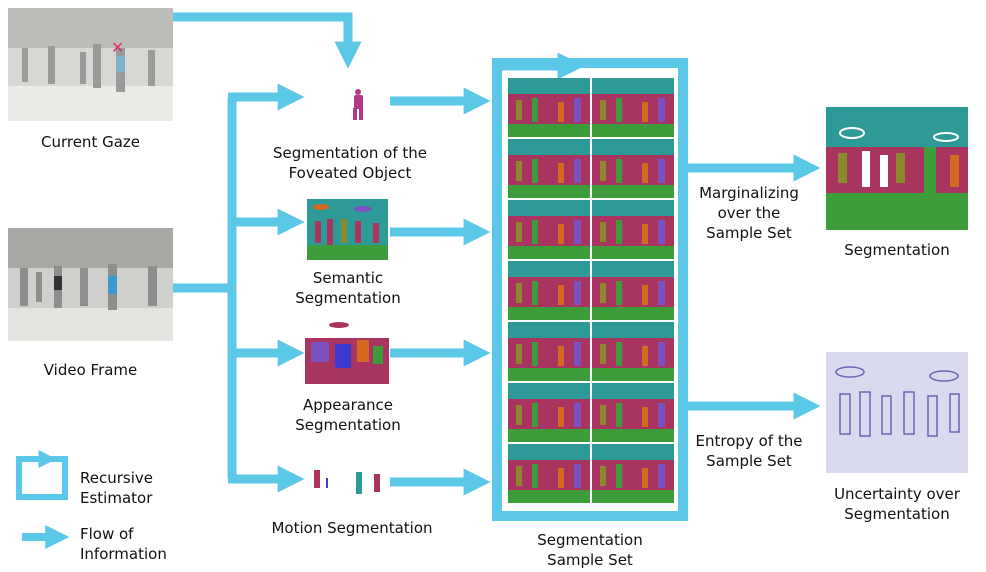  Describe the element at coordinates (348, 288) in the screenshot. I see `semantic-label: Semantic Segmentation` at that location.